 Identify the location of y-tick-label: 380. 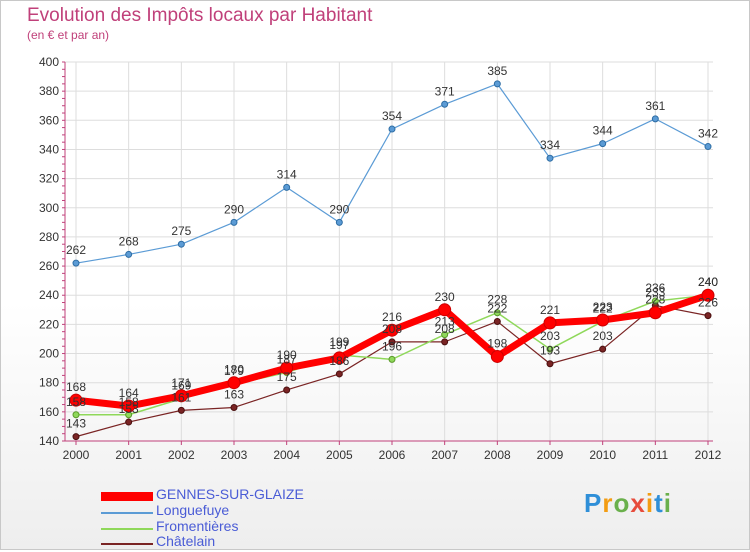
(49, 91).